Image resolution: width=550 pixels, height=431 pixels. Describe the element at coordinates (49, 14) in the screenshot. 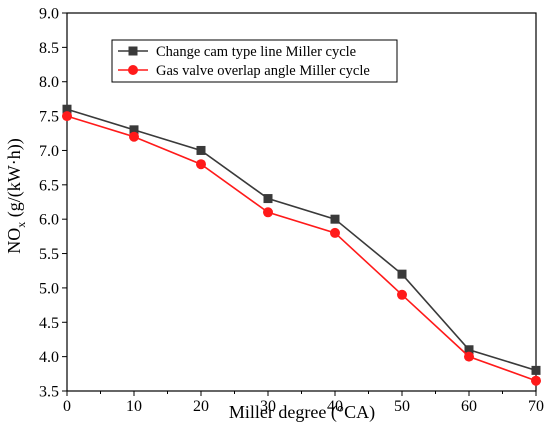

I see `y-tick-label: 9.0` at that location.